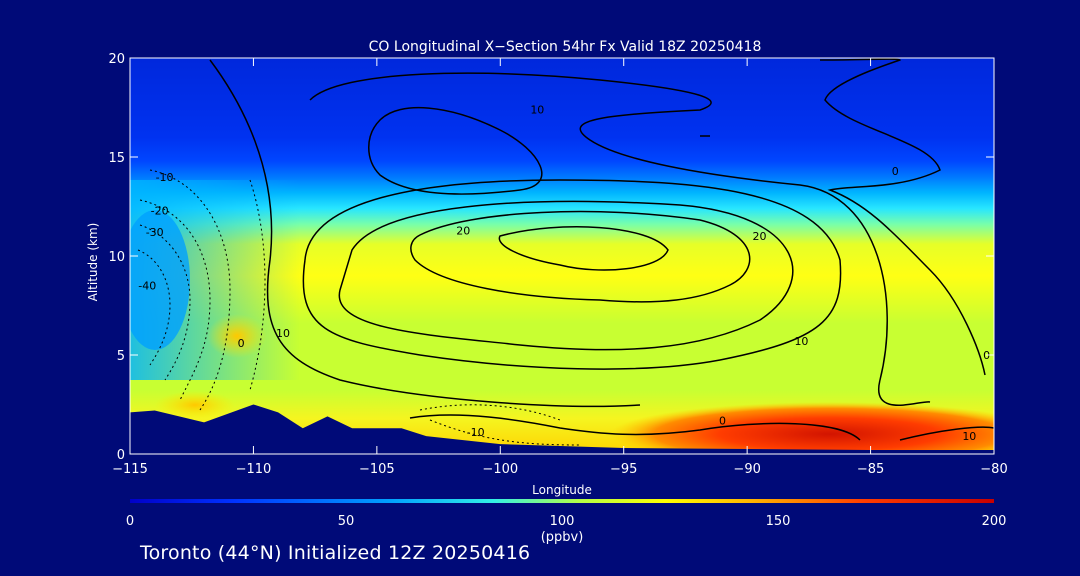  I want to click on colorbar-tick-label: 100, so click(562, 521).